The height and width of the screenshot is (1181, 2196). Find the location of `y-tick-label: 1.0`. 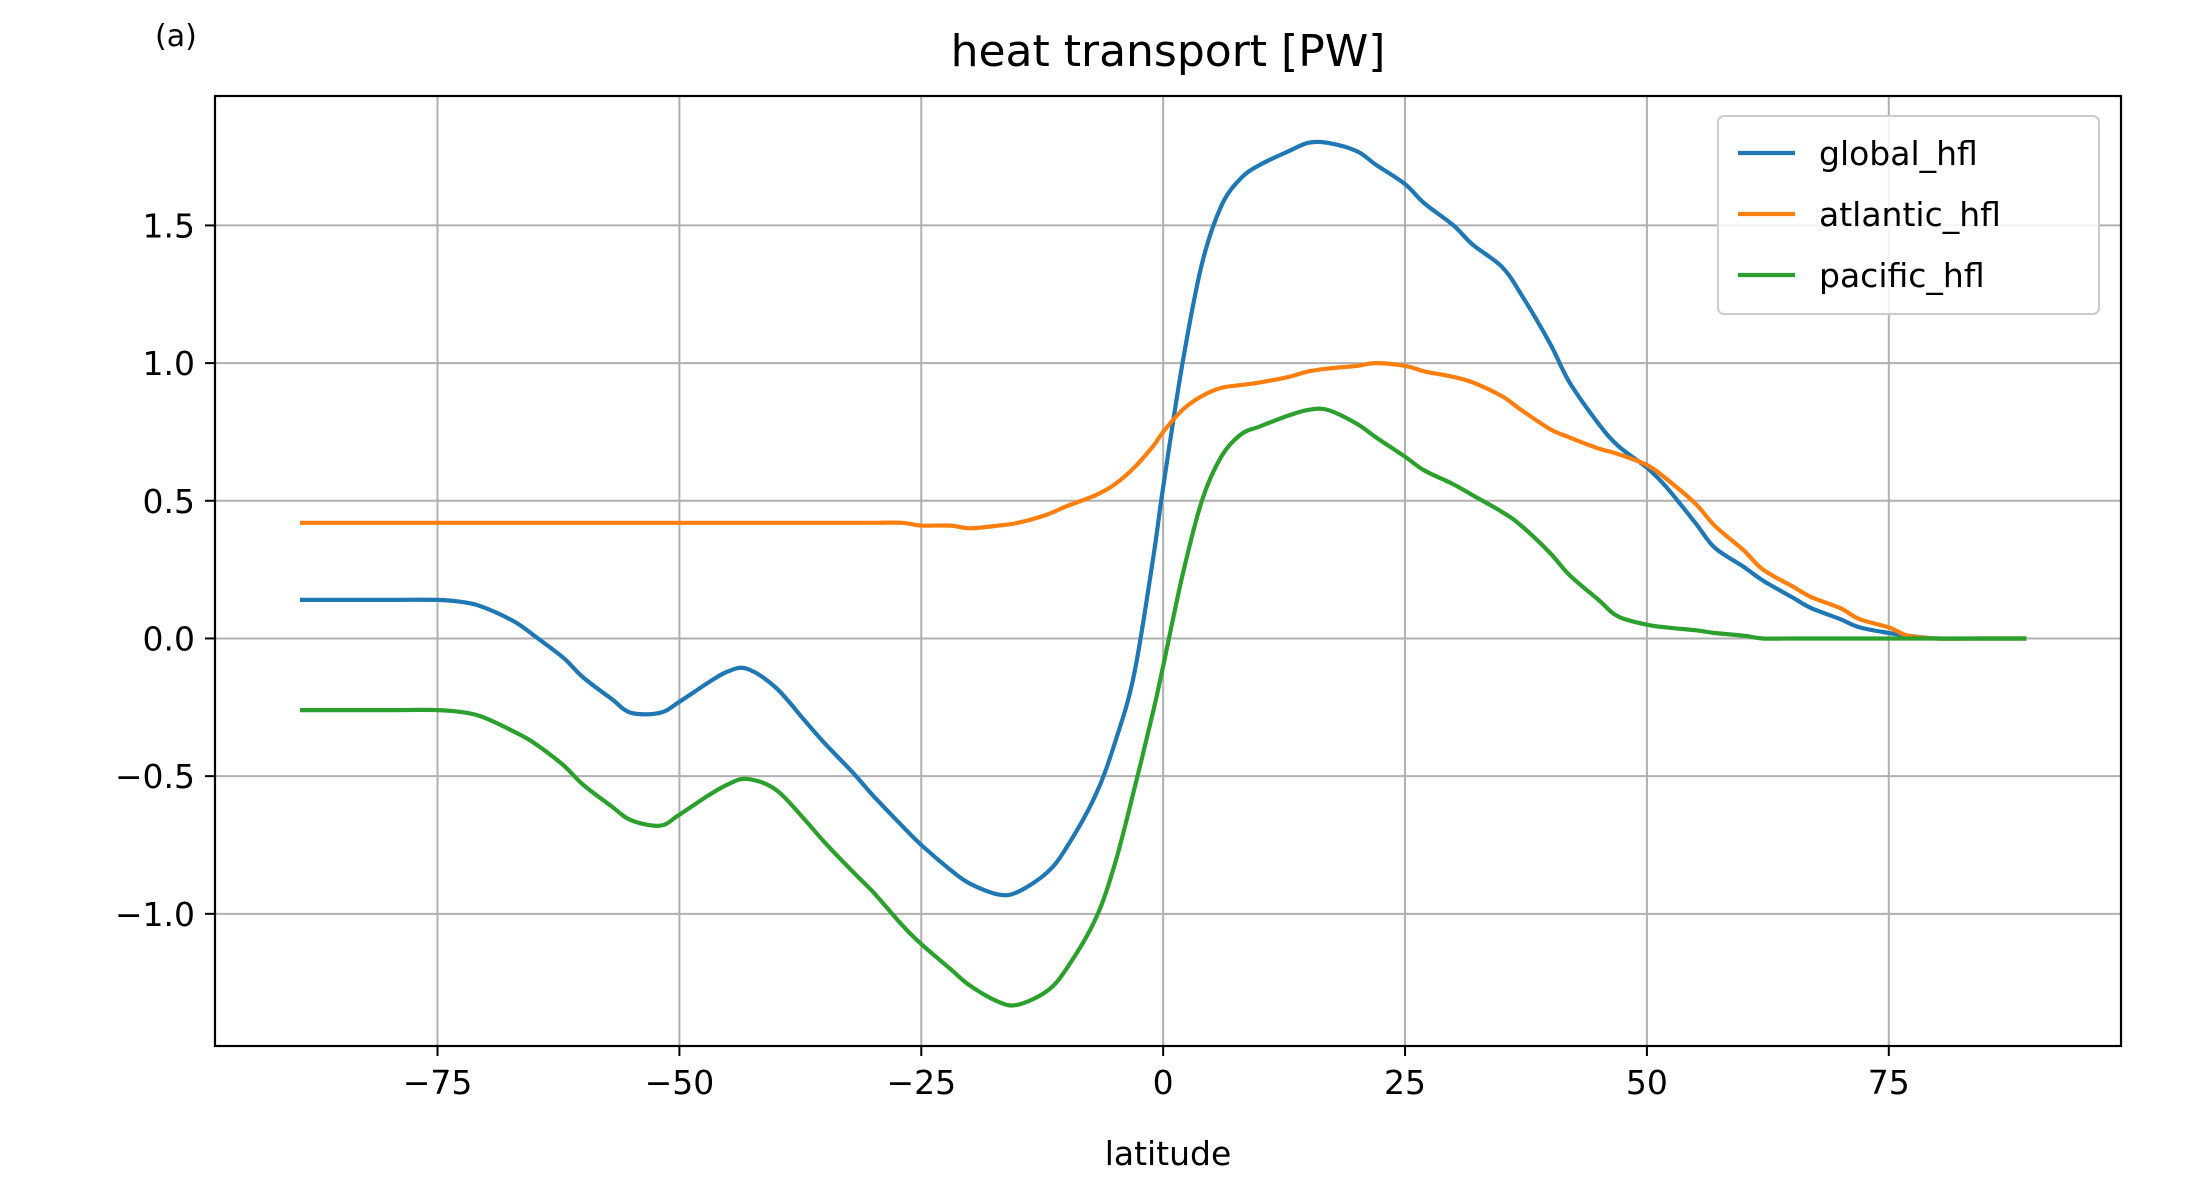

y-tick-label: 1.0 is located at coordinates (169, 363).